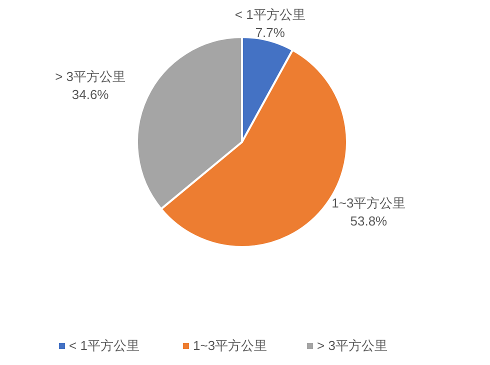  I want to click on legend-label: > 3平方公里, so click(352, 345).